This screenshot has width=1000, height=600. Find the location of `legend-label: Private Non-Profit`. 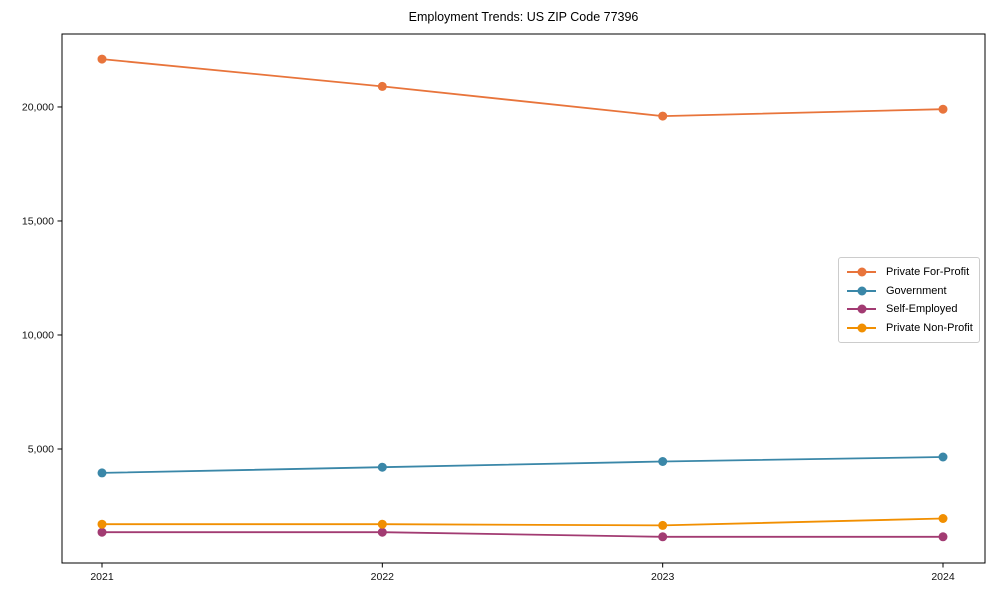

legend-label: Private Non-Profit is located at coordinates (929, 327).